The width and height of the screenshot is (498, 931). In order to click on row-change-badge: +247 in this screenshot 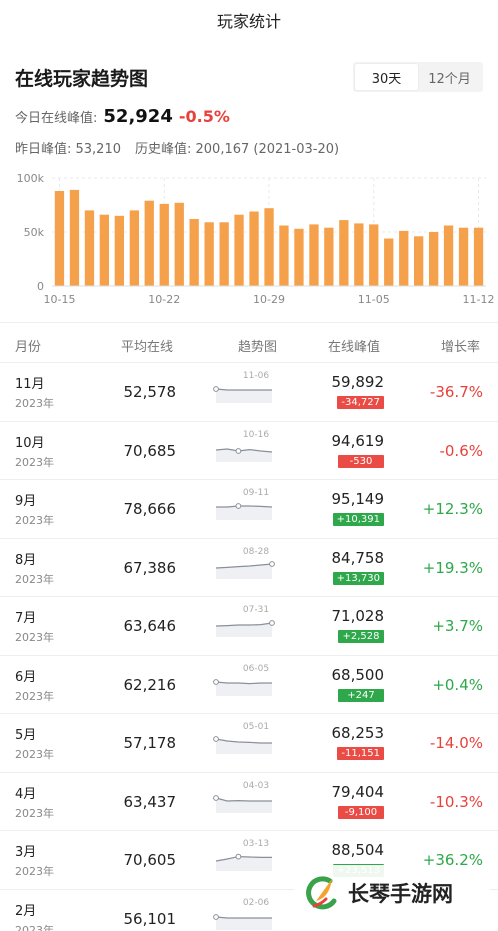, I will do `click(361, 695)`.